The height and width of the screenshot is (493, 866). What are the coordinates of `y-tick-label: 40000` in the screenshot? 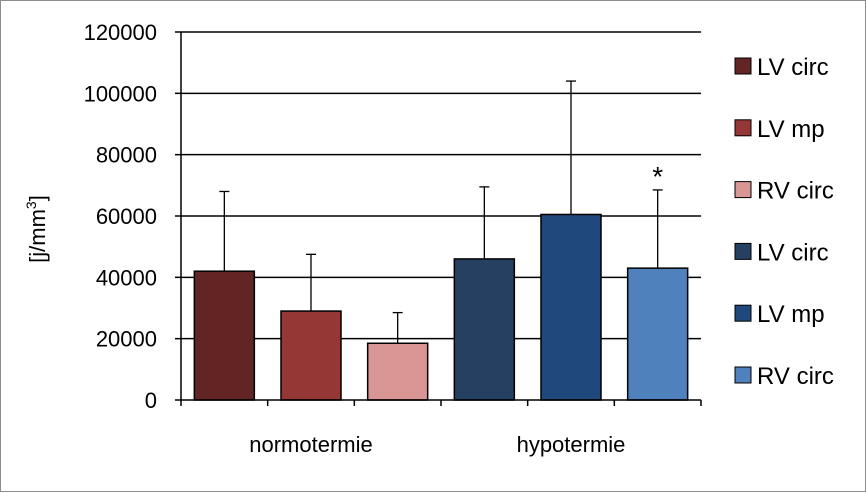 It's located at (126, 277).